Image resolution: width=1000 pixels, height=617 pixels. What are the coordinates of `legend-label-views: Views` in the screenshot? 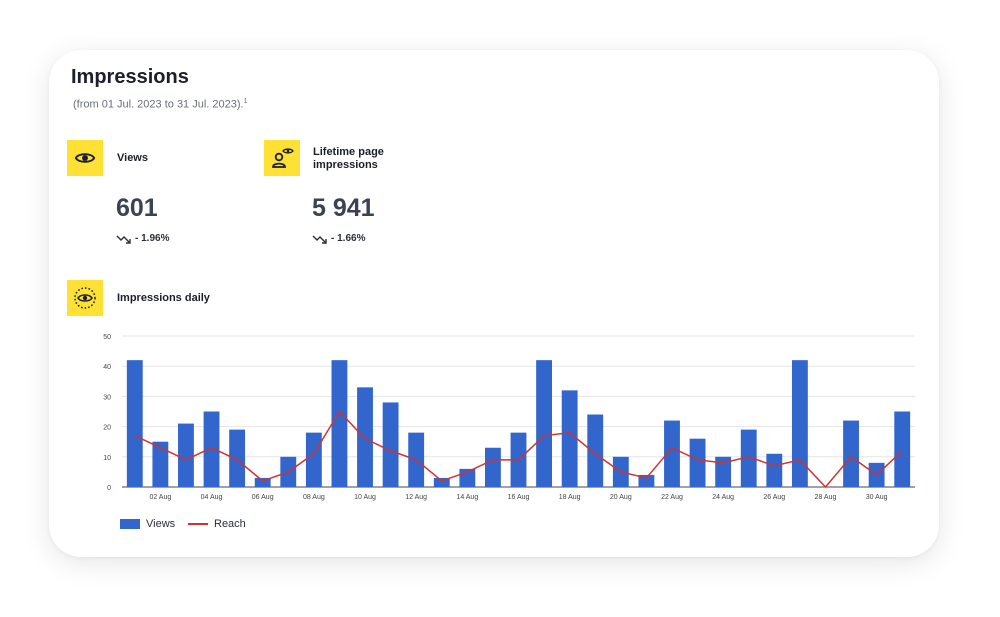 It's located at (161, 524).